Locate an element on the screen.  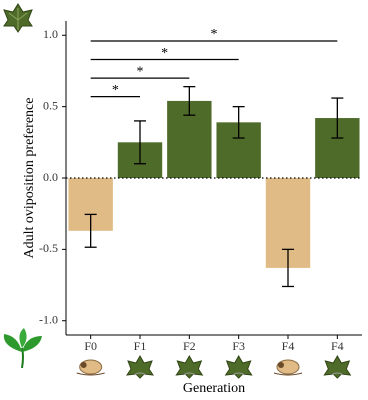
y-tick-label: -0.5 is located at coordinates (48, 248).